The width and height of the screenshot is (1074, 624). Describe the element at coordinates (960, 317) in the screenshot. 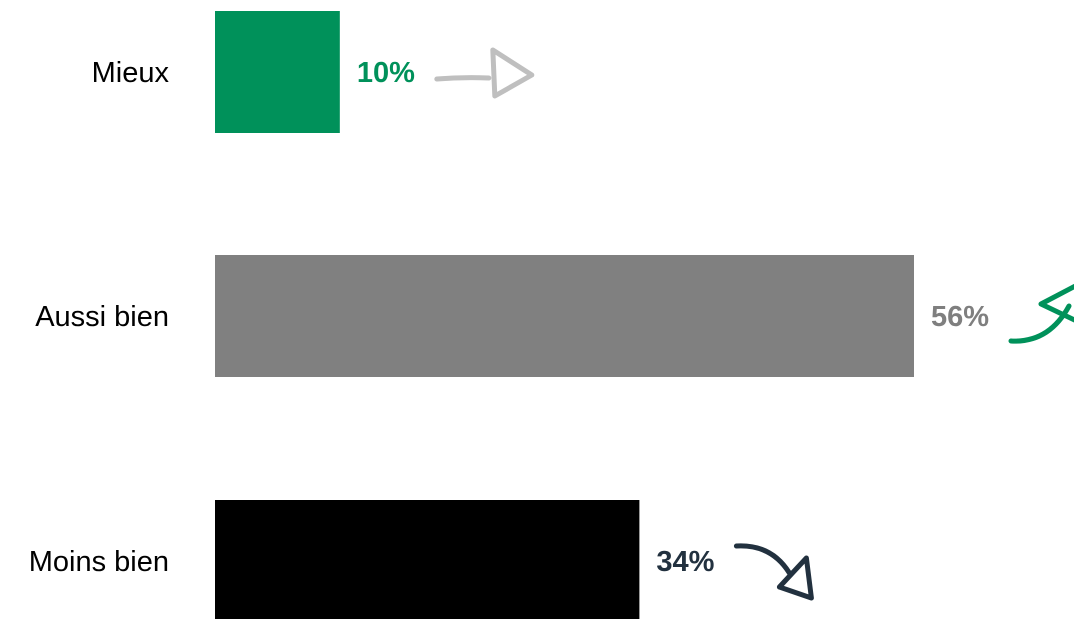

I see `data-label: 56%` at that location.